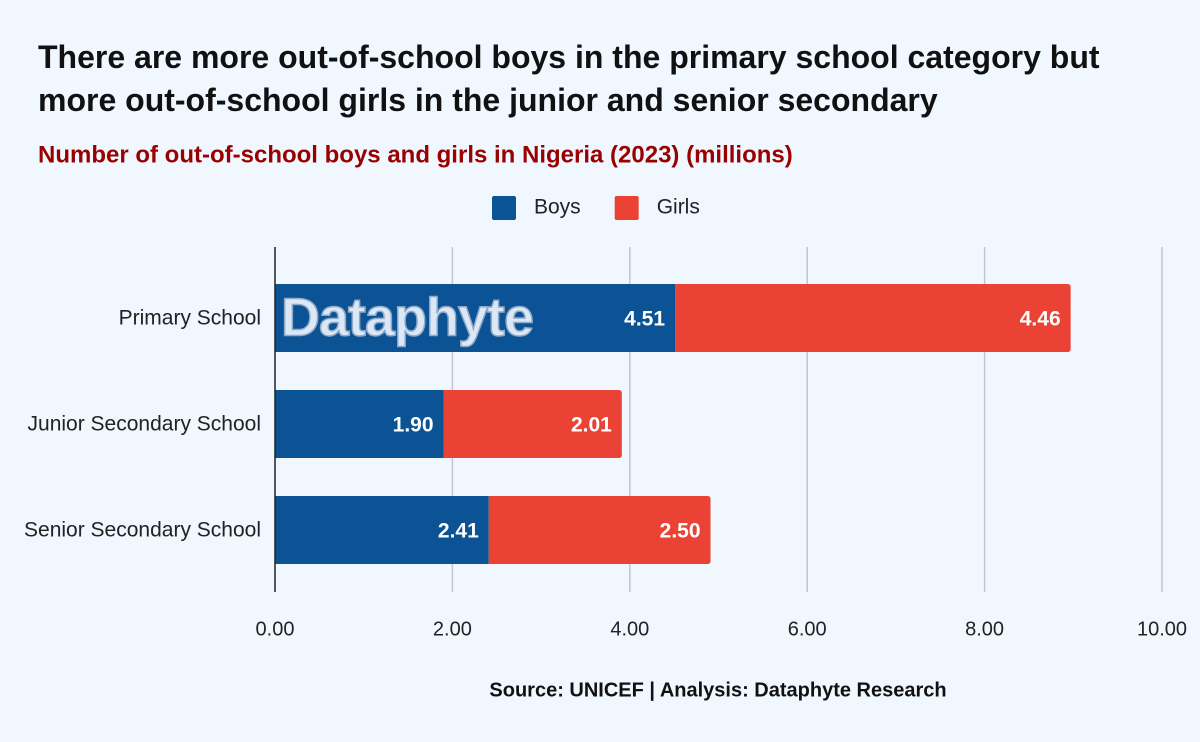 The image size is (1200, 742). Describe the element at coordinates (189, 318) in the screenshot. I see `y-tick-label: Primary School` at that location.